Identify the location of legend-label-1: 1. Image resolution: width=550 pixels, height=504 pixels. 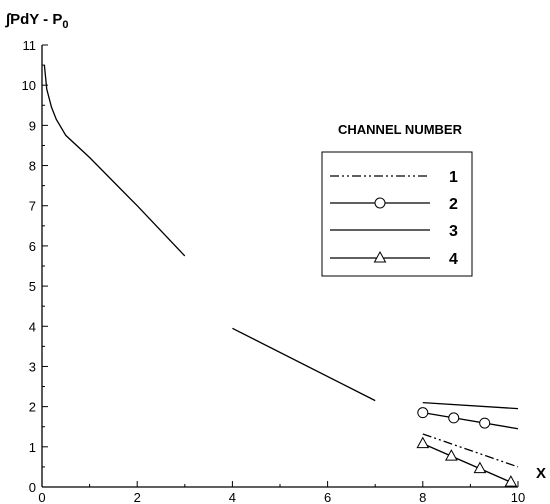
(453, 177).